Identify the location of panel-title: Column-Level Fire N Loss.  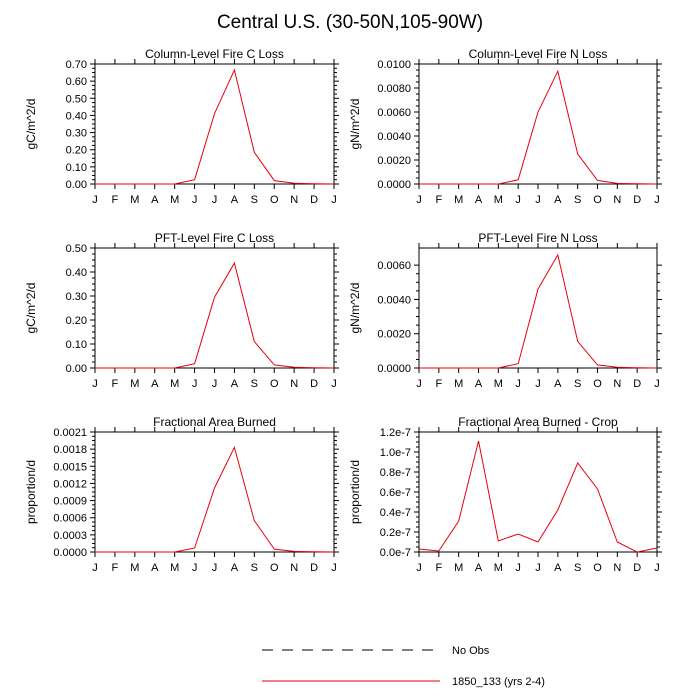
(538, 54).